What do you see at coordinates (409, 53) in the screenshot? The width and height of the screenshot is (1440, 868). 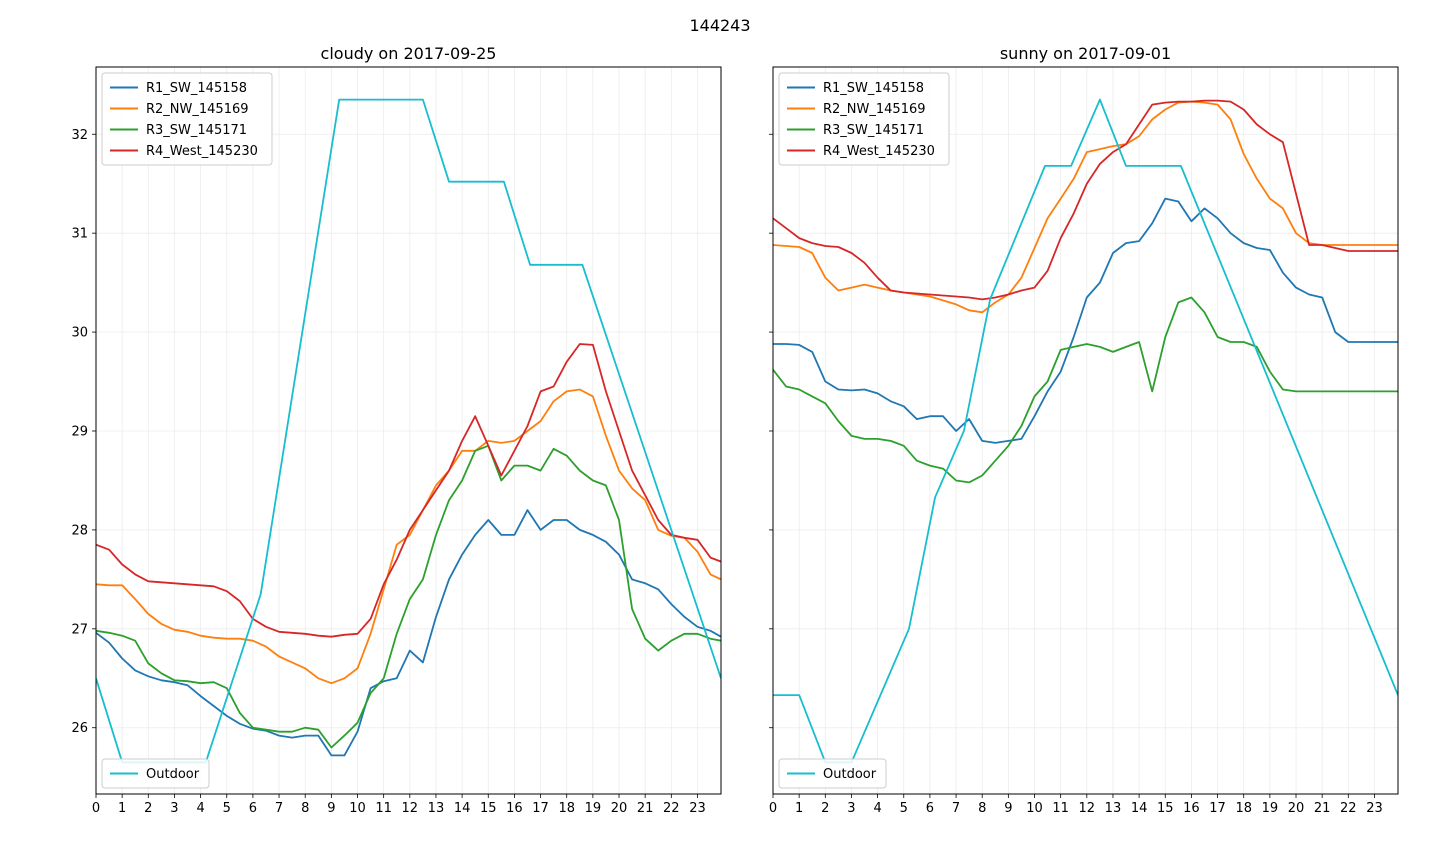 I see `chart-title: cloudy on 2017-09-25` at bounding box center [409, 53].